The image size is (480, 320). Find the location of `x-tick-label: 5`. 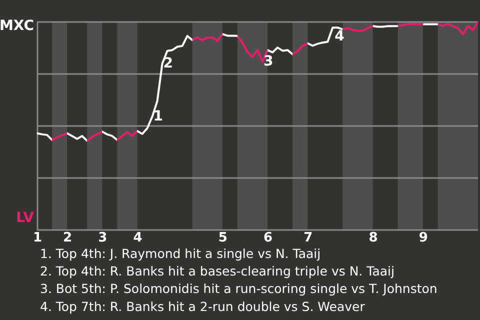

x-tick-label: 5 is located at coordinates (223, 238).